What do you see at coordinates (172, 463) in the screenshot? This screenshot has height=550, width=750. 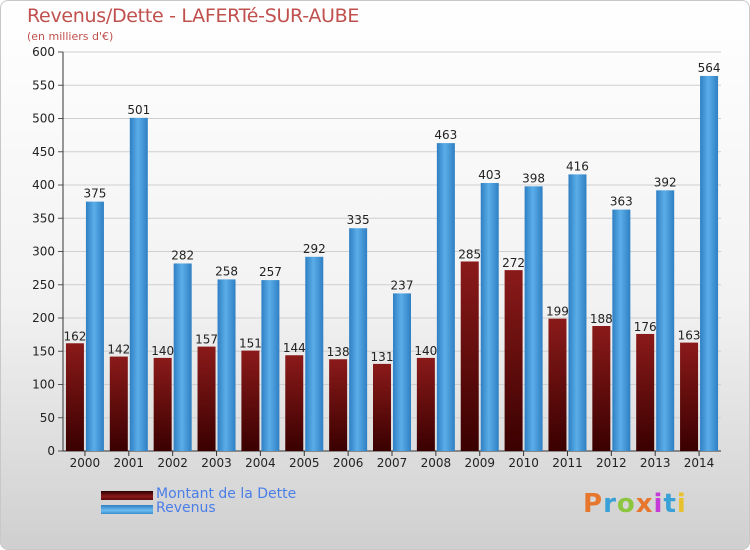 I see `x-tick-label: 2002` at bounding box center [172, 463].